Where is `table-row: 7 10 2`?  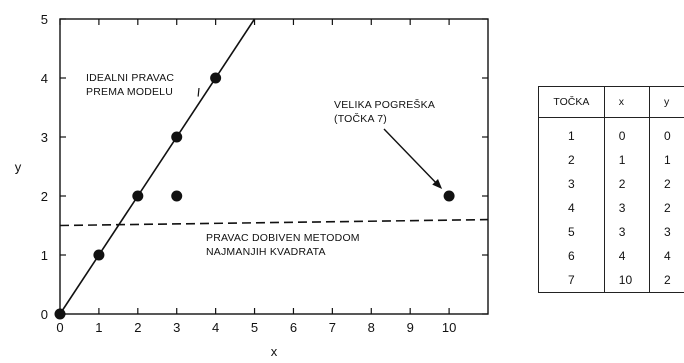
table-row: 7 10 2 is located at coordinates (611, 280).